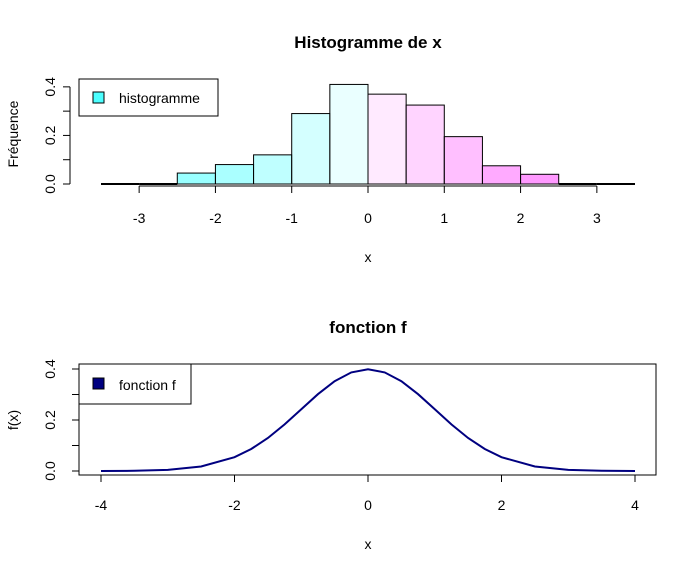 Image resolution: width=697 pixels, height=573 pixels. I want to click on histogram-legend-swatch, so click(98, 97).